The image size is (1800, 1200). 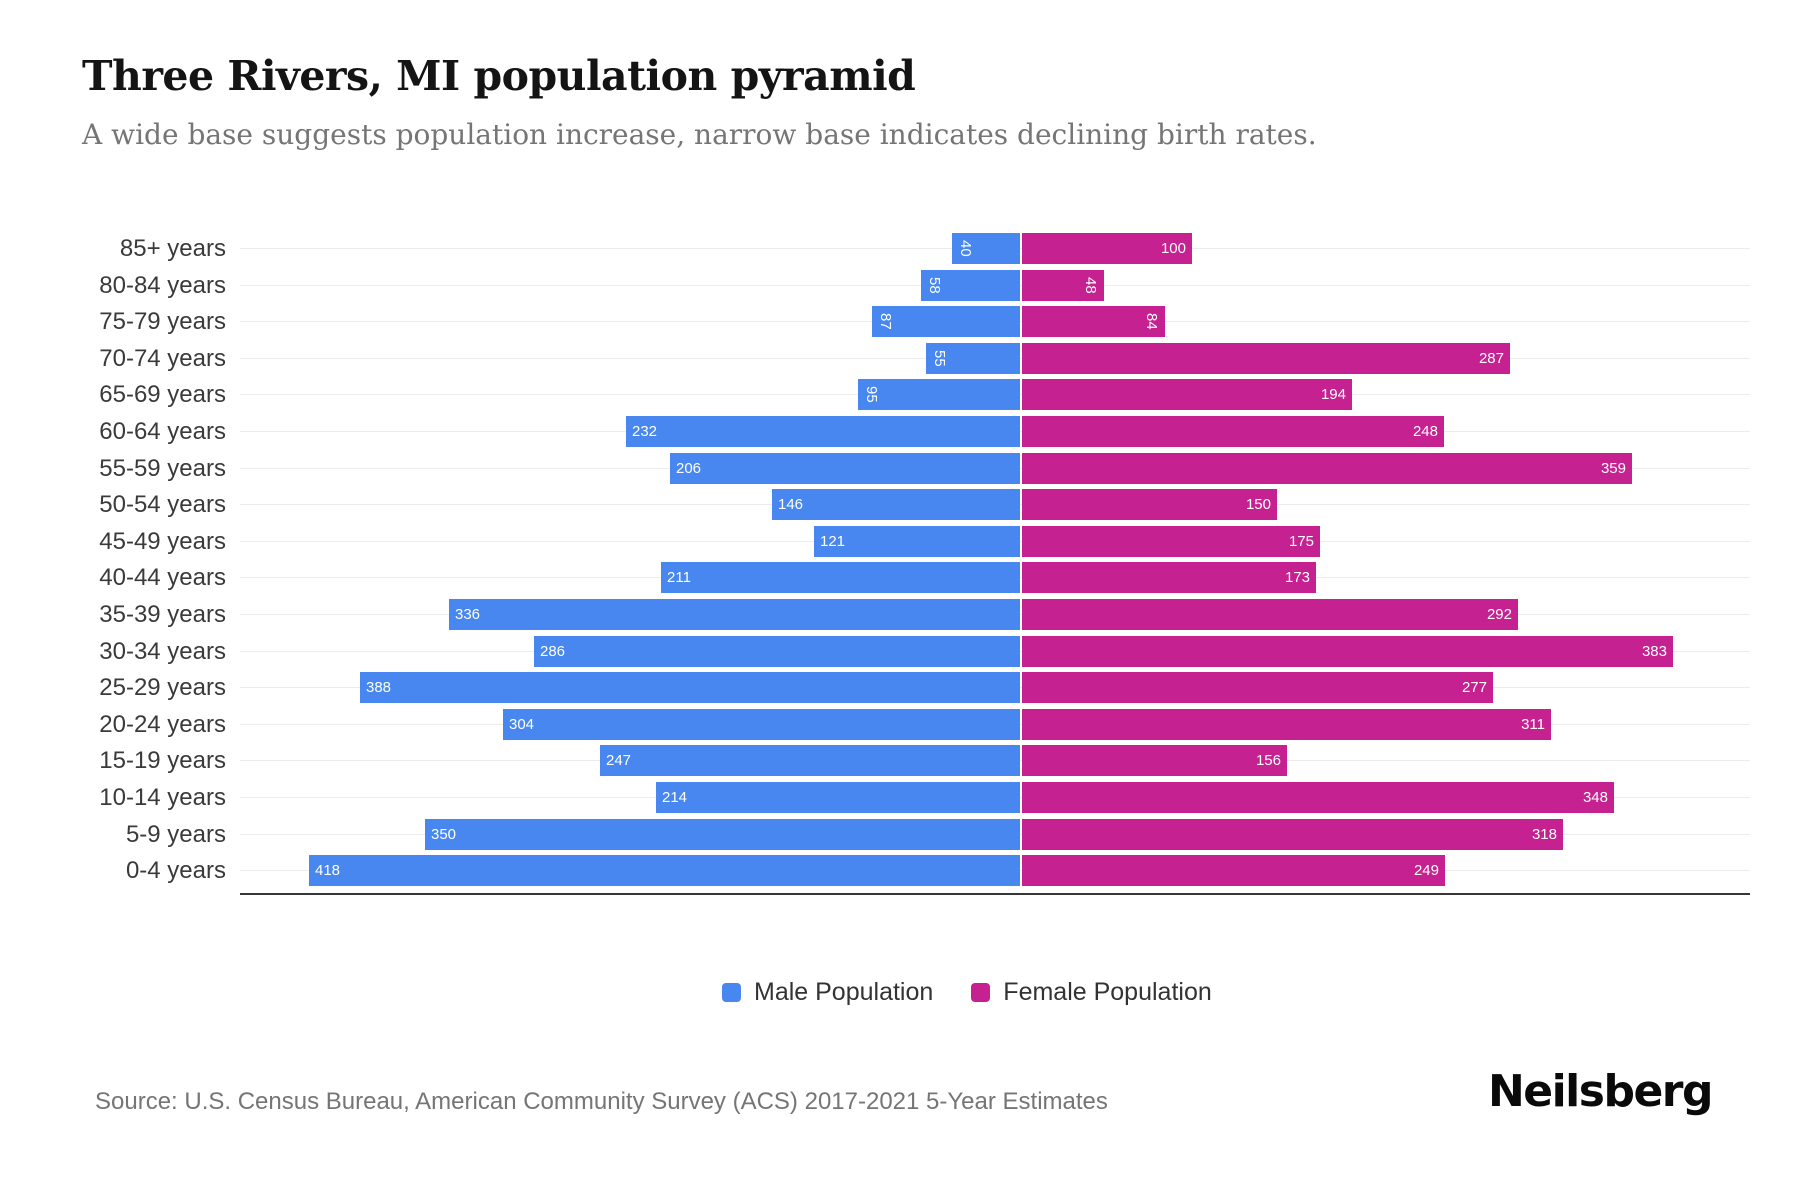 I want to click on male-bar: 304, so click(x=761, y=724).